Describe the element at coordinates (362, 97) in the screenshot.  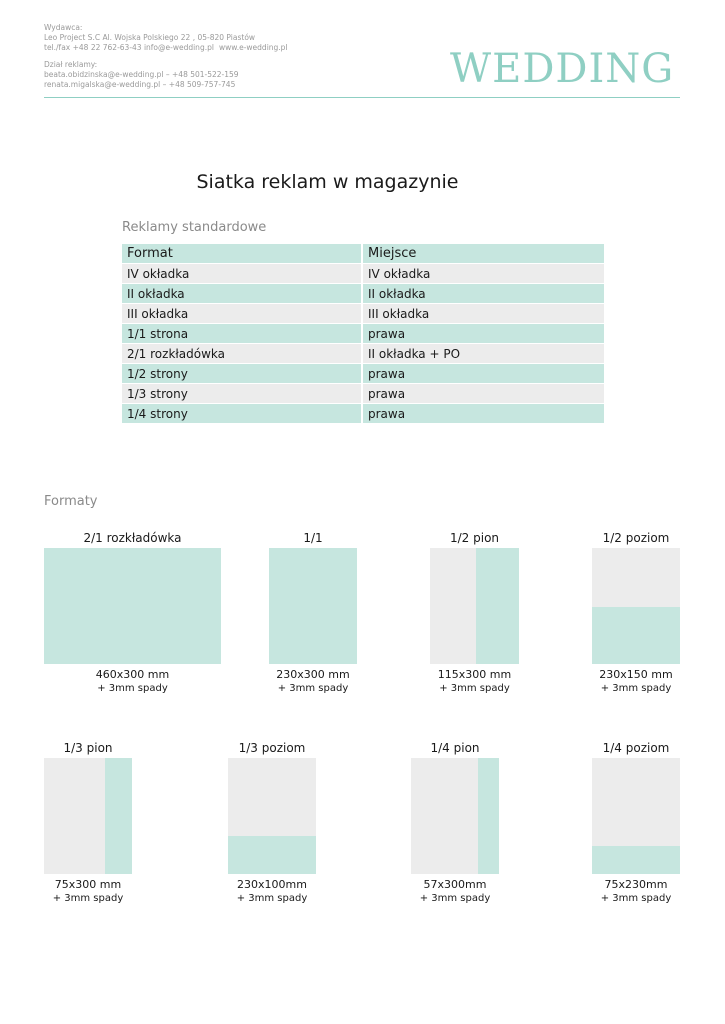
I see `header-rule` at that location.